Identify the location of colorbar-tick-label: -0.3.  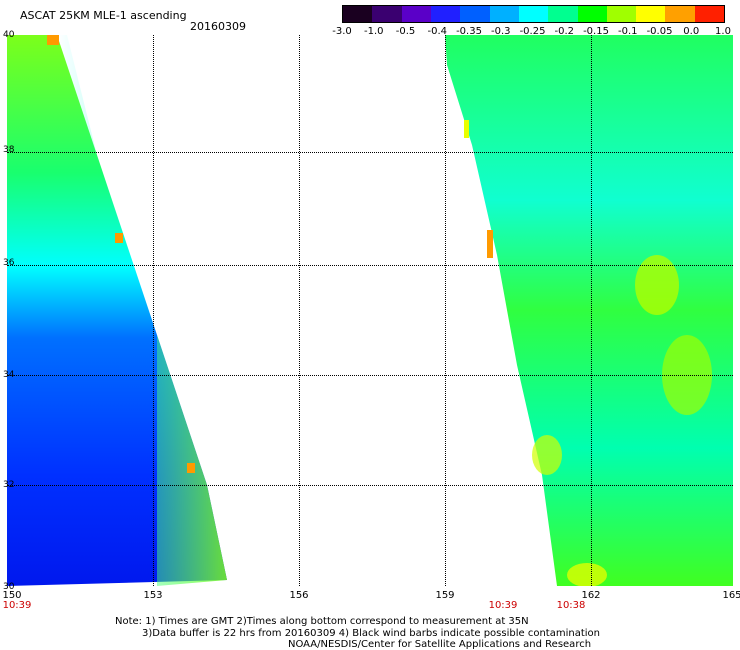
(500, 31).